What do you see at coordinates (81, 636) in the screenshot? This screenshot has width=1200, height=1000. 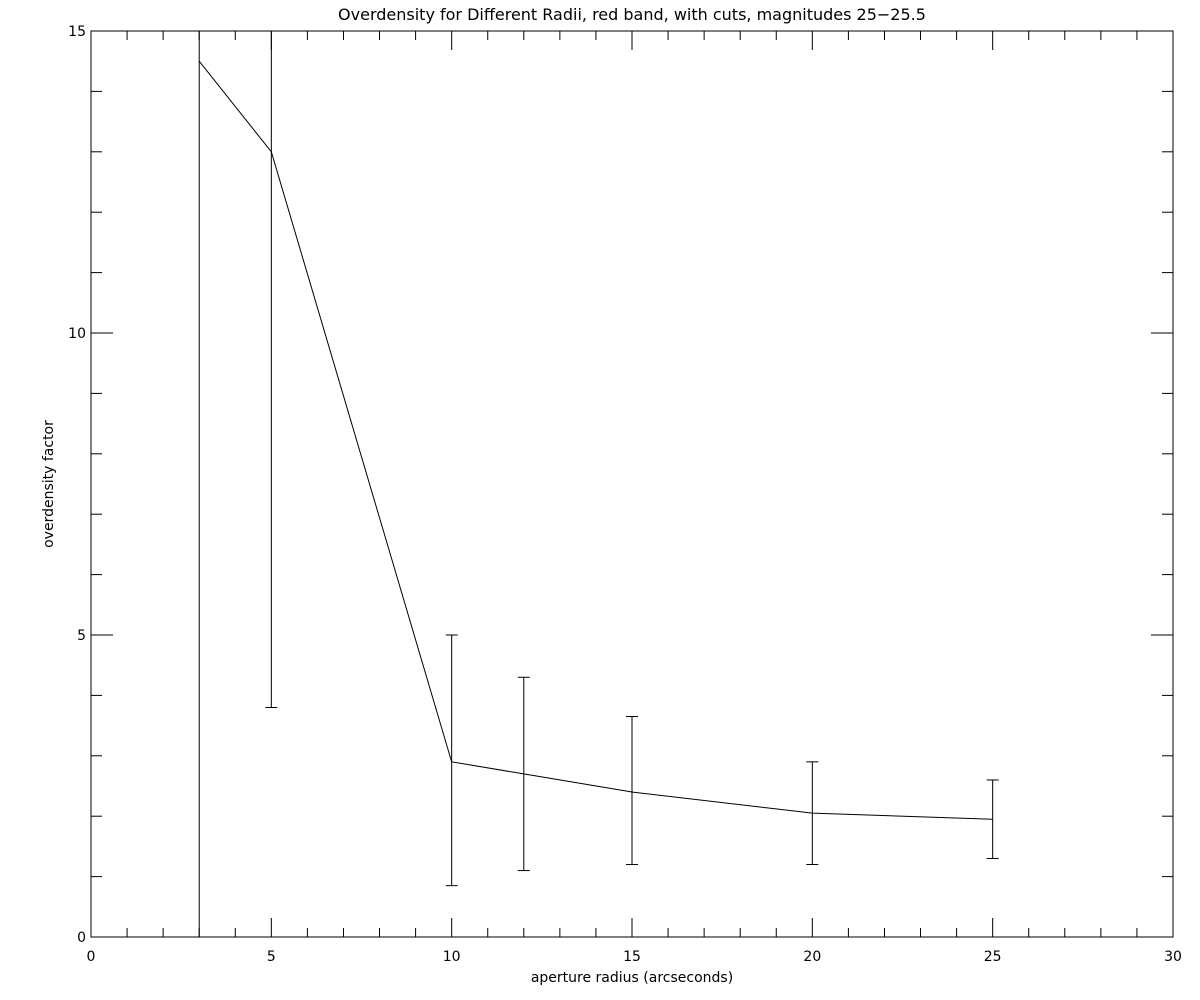 I see `y-tick-label: 5` at bounding box center [81, 636].